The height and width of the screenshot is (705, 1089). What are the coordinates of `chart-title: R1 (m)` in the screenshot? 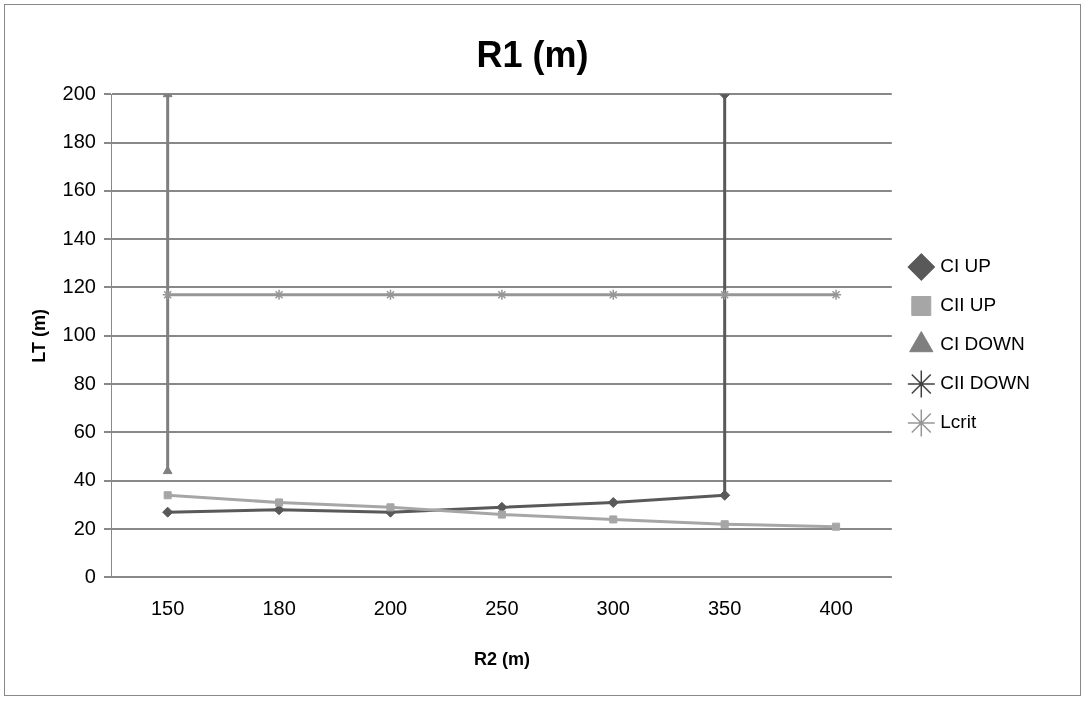 It's located at (532, 54).